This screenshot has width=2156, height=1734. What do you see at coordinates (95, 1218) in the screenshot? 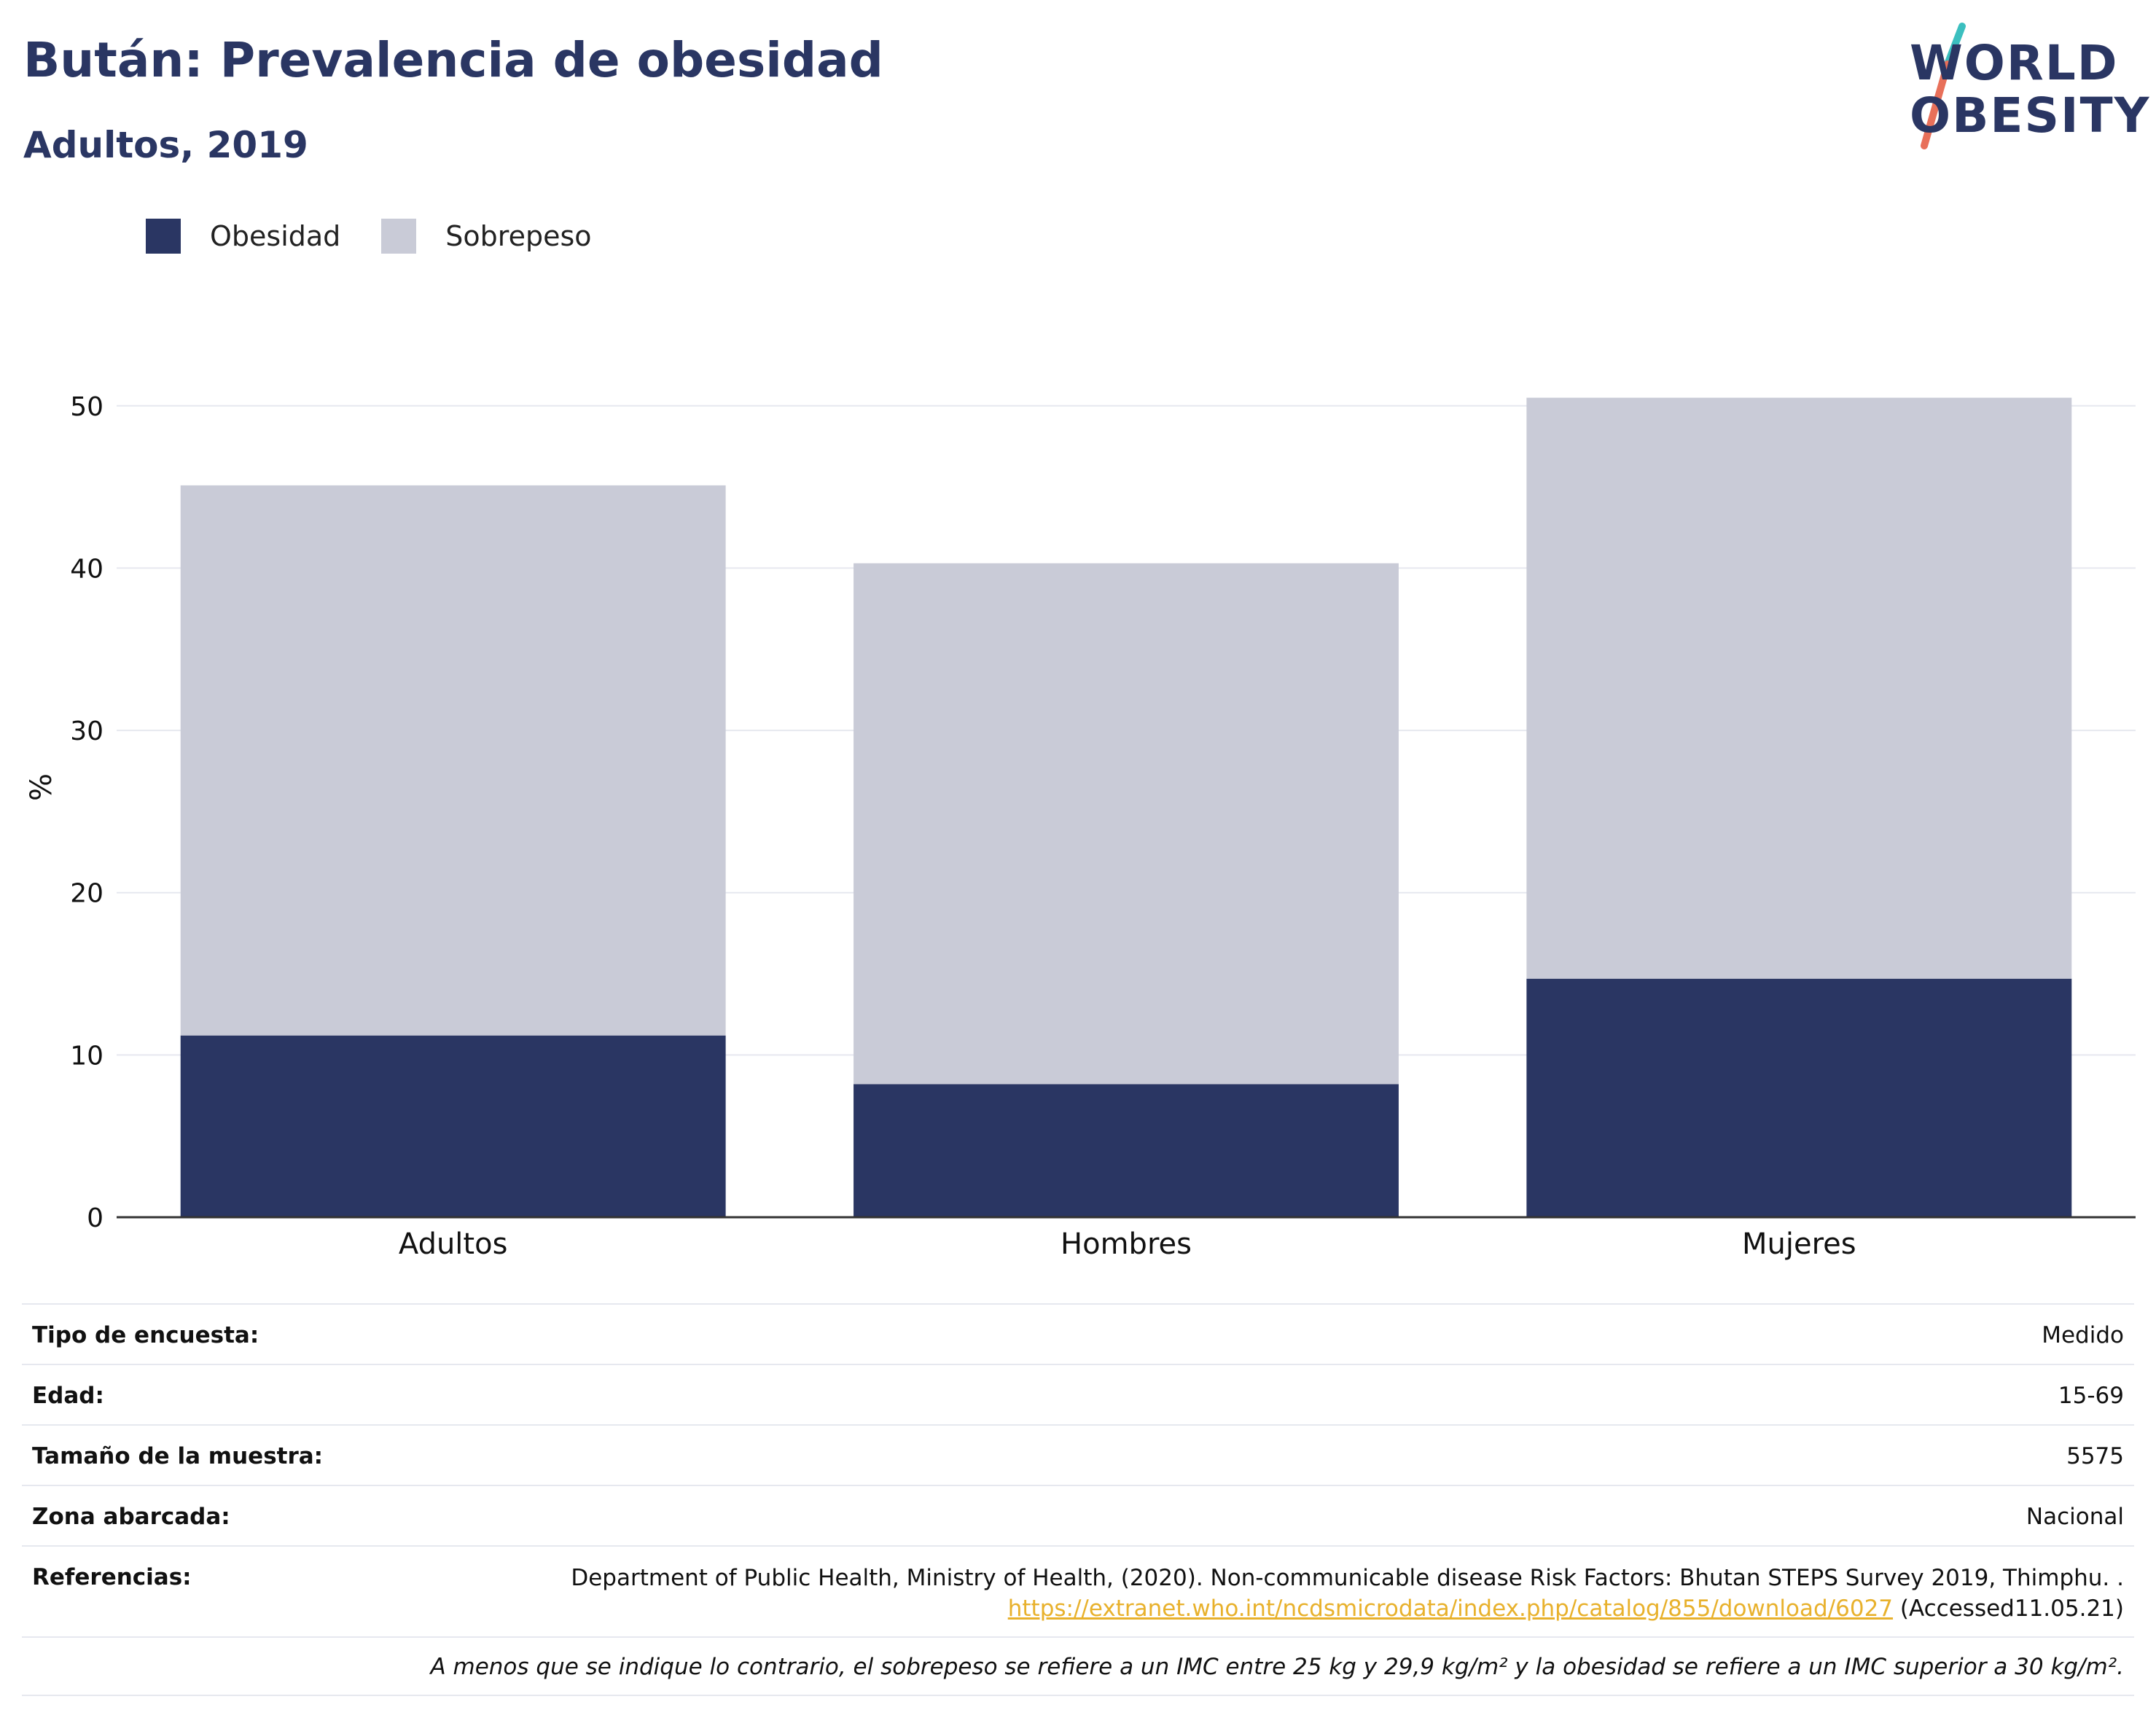
I see `y-tick-label: 0` at bounding box center [95, 1218].